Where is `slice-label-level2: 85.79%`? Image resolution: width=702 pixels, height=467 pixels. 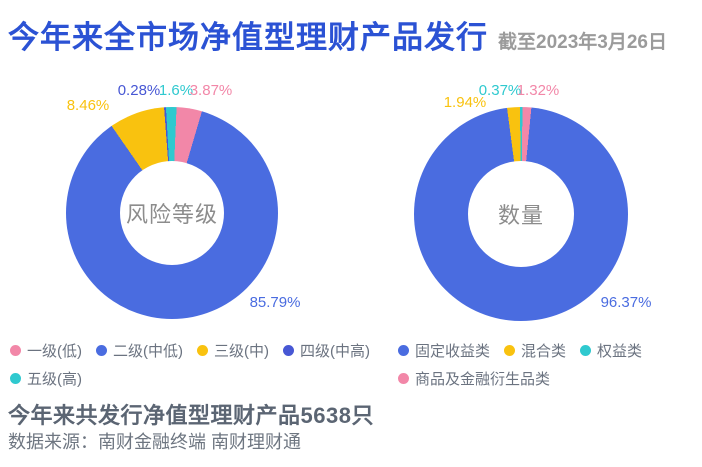 slice-label-level2: 85.79% is located at coordinates (275, 302).